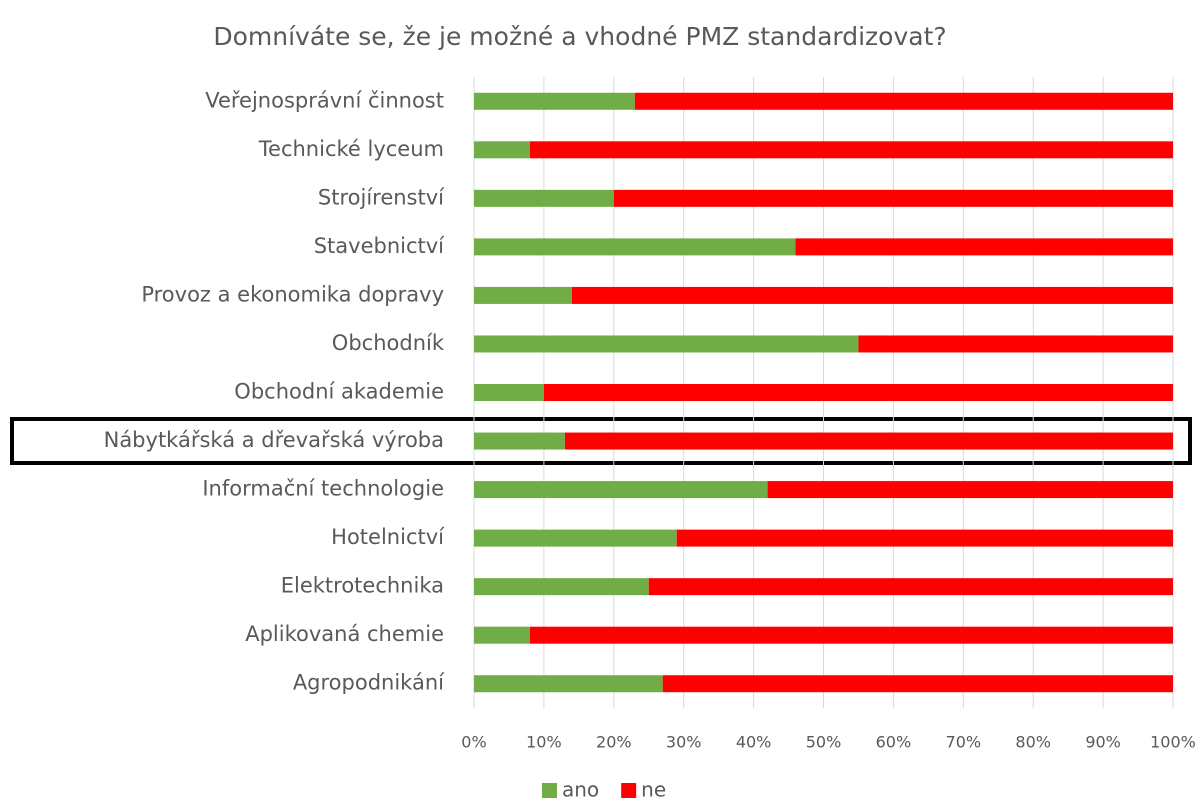 This screenshot has width=1203, height=802. What do you see at coordinates (388, 343) in the screenshot?
I see `y-tick-label: Obchodník` at bounding box center [388, 343].